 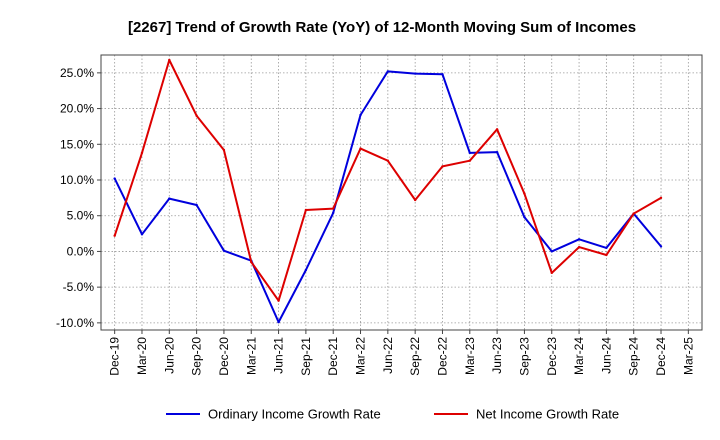 What do you see at coordinates (306, 356) in the screenshot?
I see `x-tick-label: Sep-21` at bounding box center [306, 356].